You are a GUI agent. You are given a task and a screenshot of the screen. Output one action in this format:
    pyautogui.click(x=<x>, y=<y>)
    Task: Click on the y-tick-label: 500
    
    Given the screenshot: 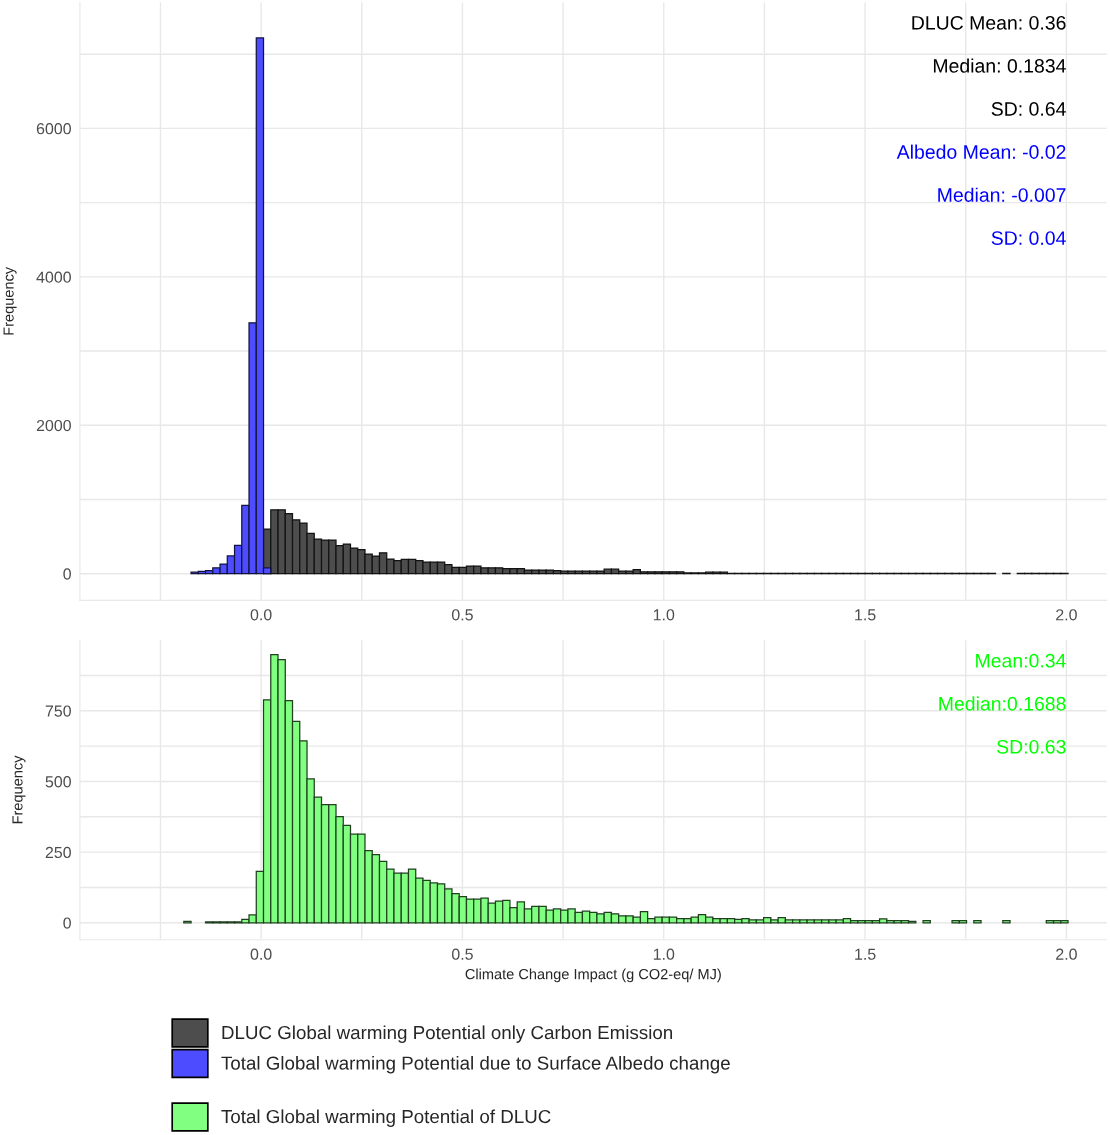 What is the action you would take?
    pyautogui.click(x=58, y=782)
    